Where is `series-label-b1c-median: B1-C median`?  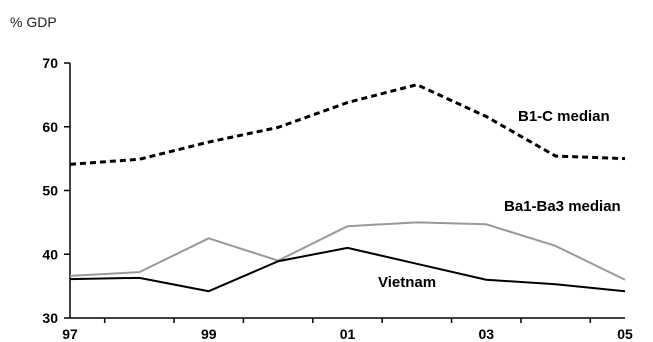 series-label-b1c-median: B1-C median is located at coordinates (564, 116).